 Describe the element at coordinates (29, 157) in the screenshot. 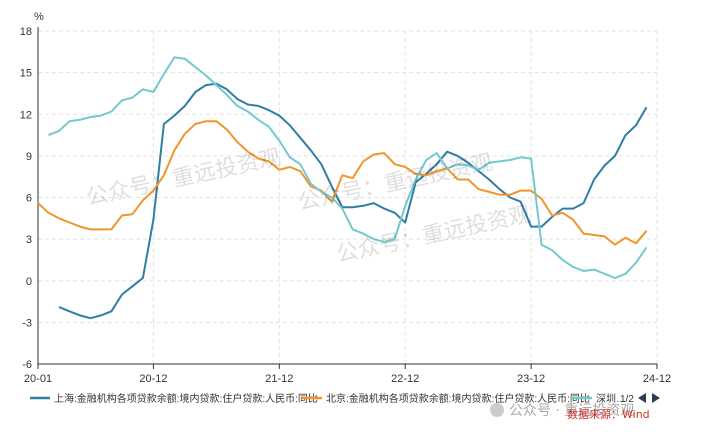

I see `y-tick-label: 9` at that location.